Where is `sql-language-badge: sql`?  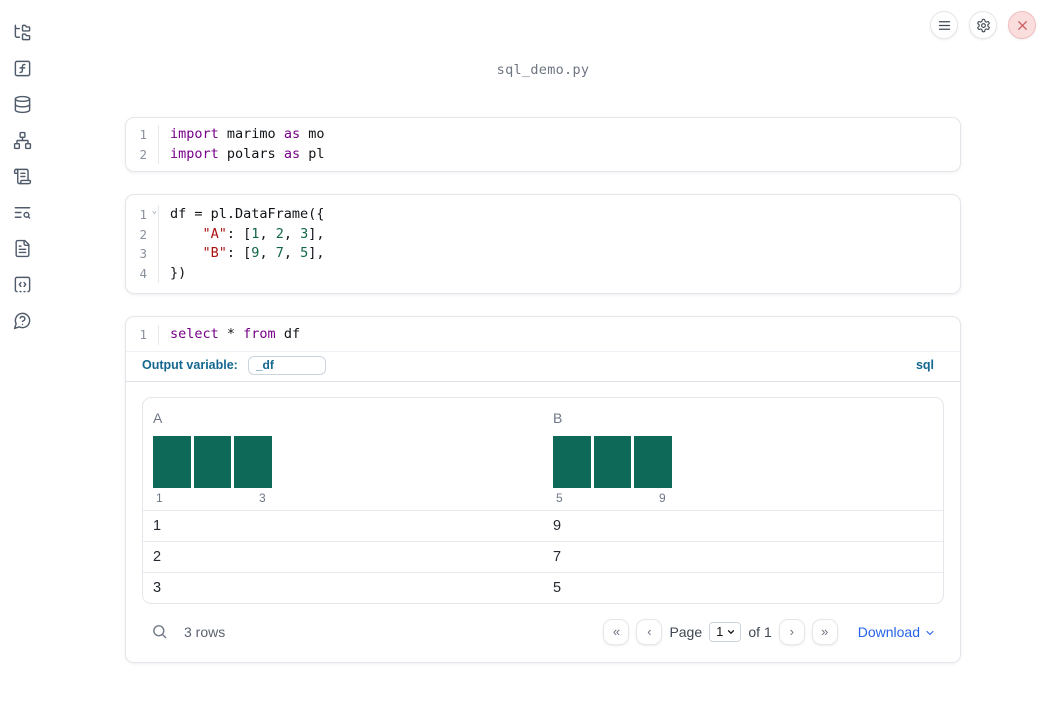 sql-language-badge: sql is located at coordinates (924, 365).